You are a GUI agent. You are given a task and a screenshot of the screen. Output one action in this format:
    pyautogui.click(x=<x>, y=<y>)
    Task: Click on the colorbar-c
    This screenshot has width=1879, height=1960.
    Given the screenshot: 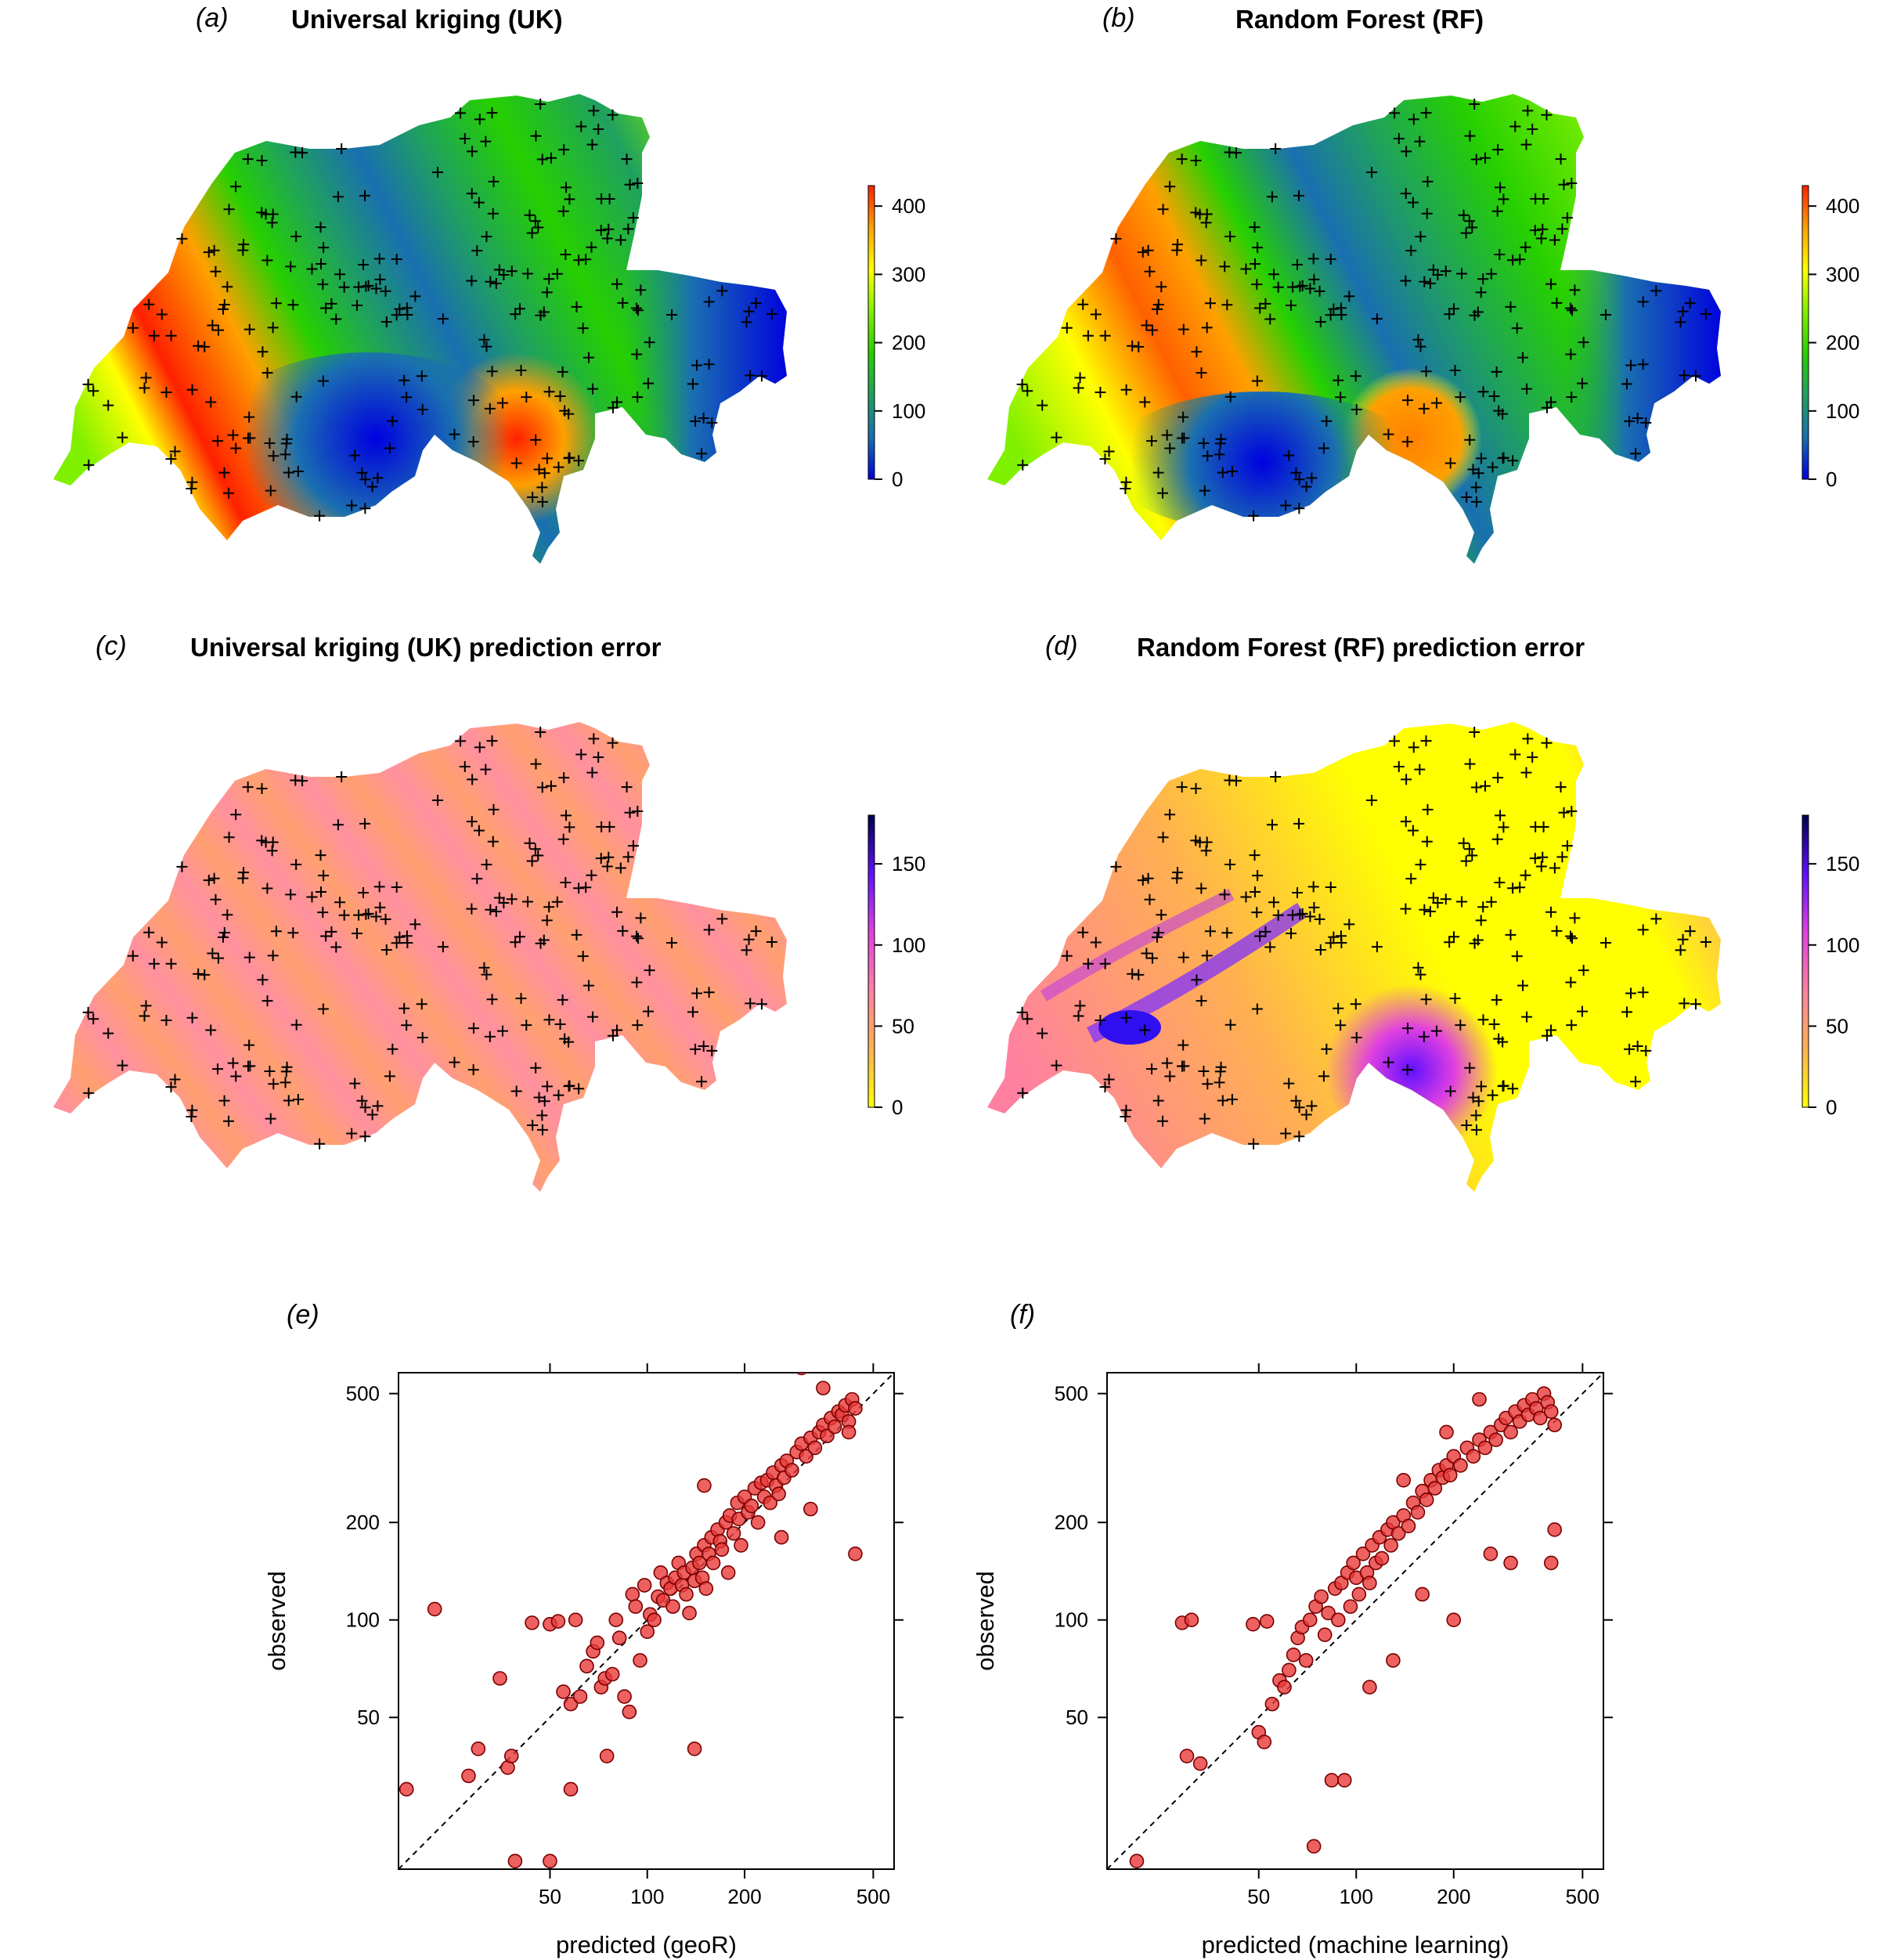 What is the action you would take?
    pyautogui.click(x=871, y=961)
    